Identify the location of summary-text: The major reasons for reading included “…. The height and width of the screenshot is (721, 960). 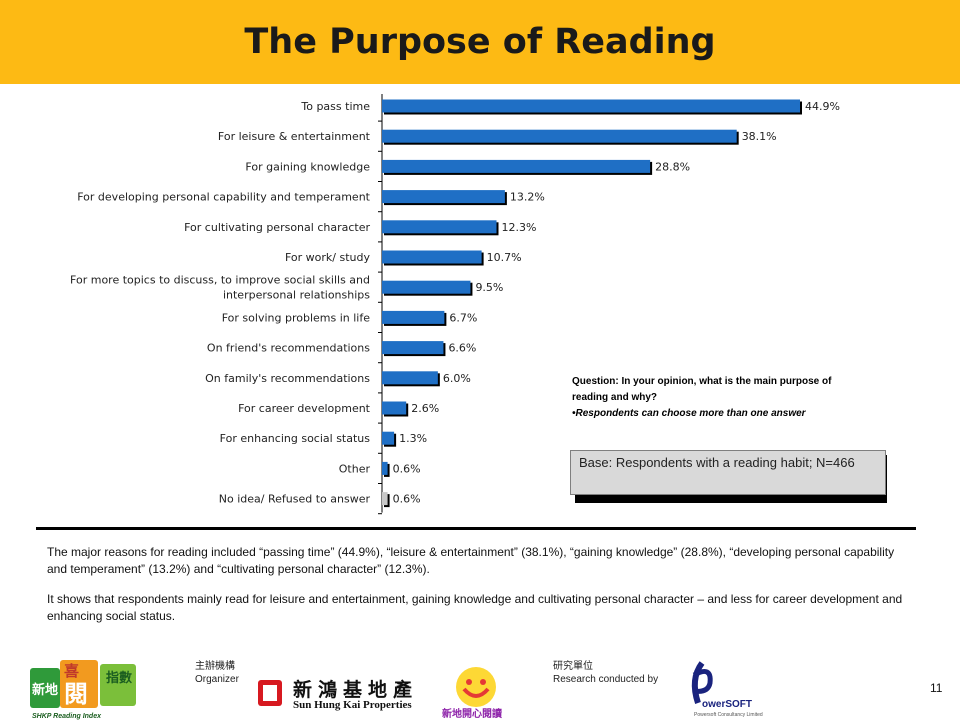
(482, 591).